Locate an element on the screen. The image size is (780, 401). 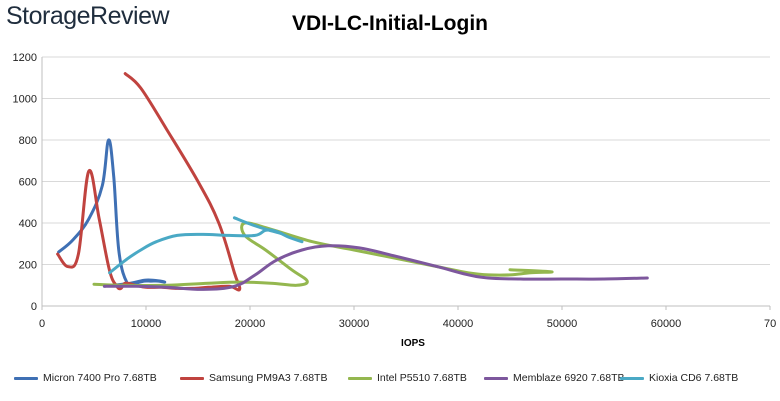
legend-label: Samsung PM9A3 7.68TB is located at coordinates (268, 378).